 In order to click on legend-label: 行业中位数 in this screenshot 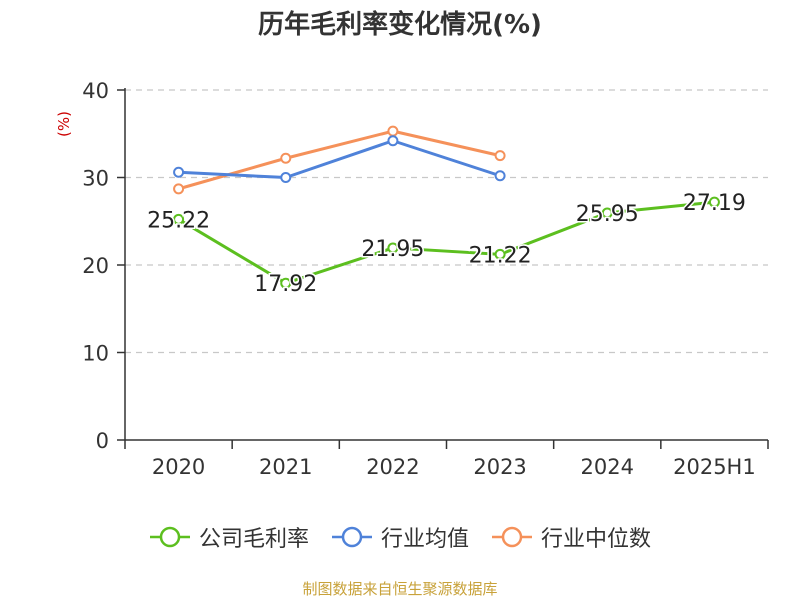, I will do `click(596, 539)`.